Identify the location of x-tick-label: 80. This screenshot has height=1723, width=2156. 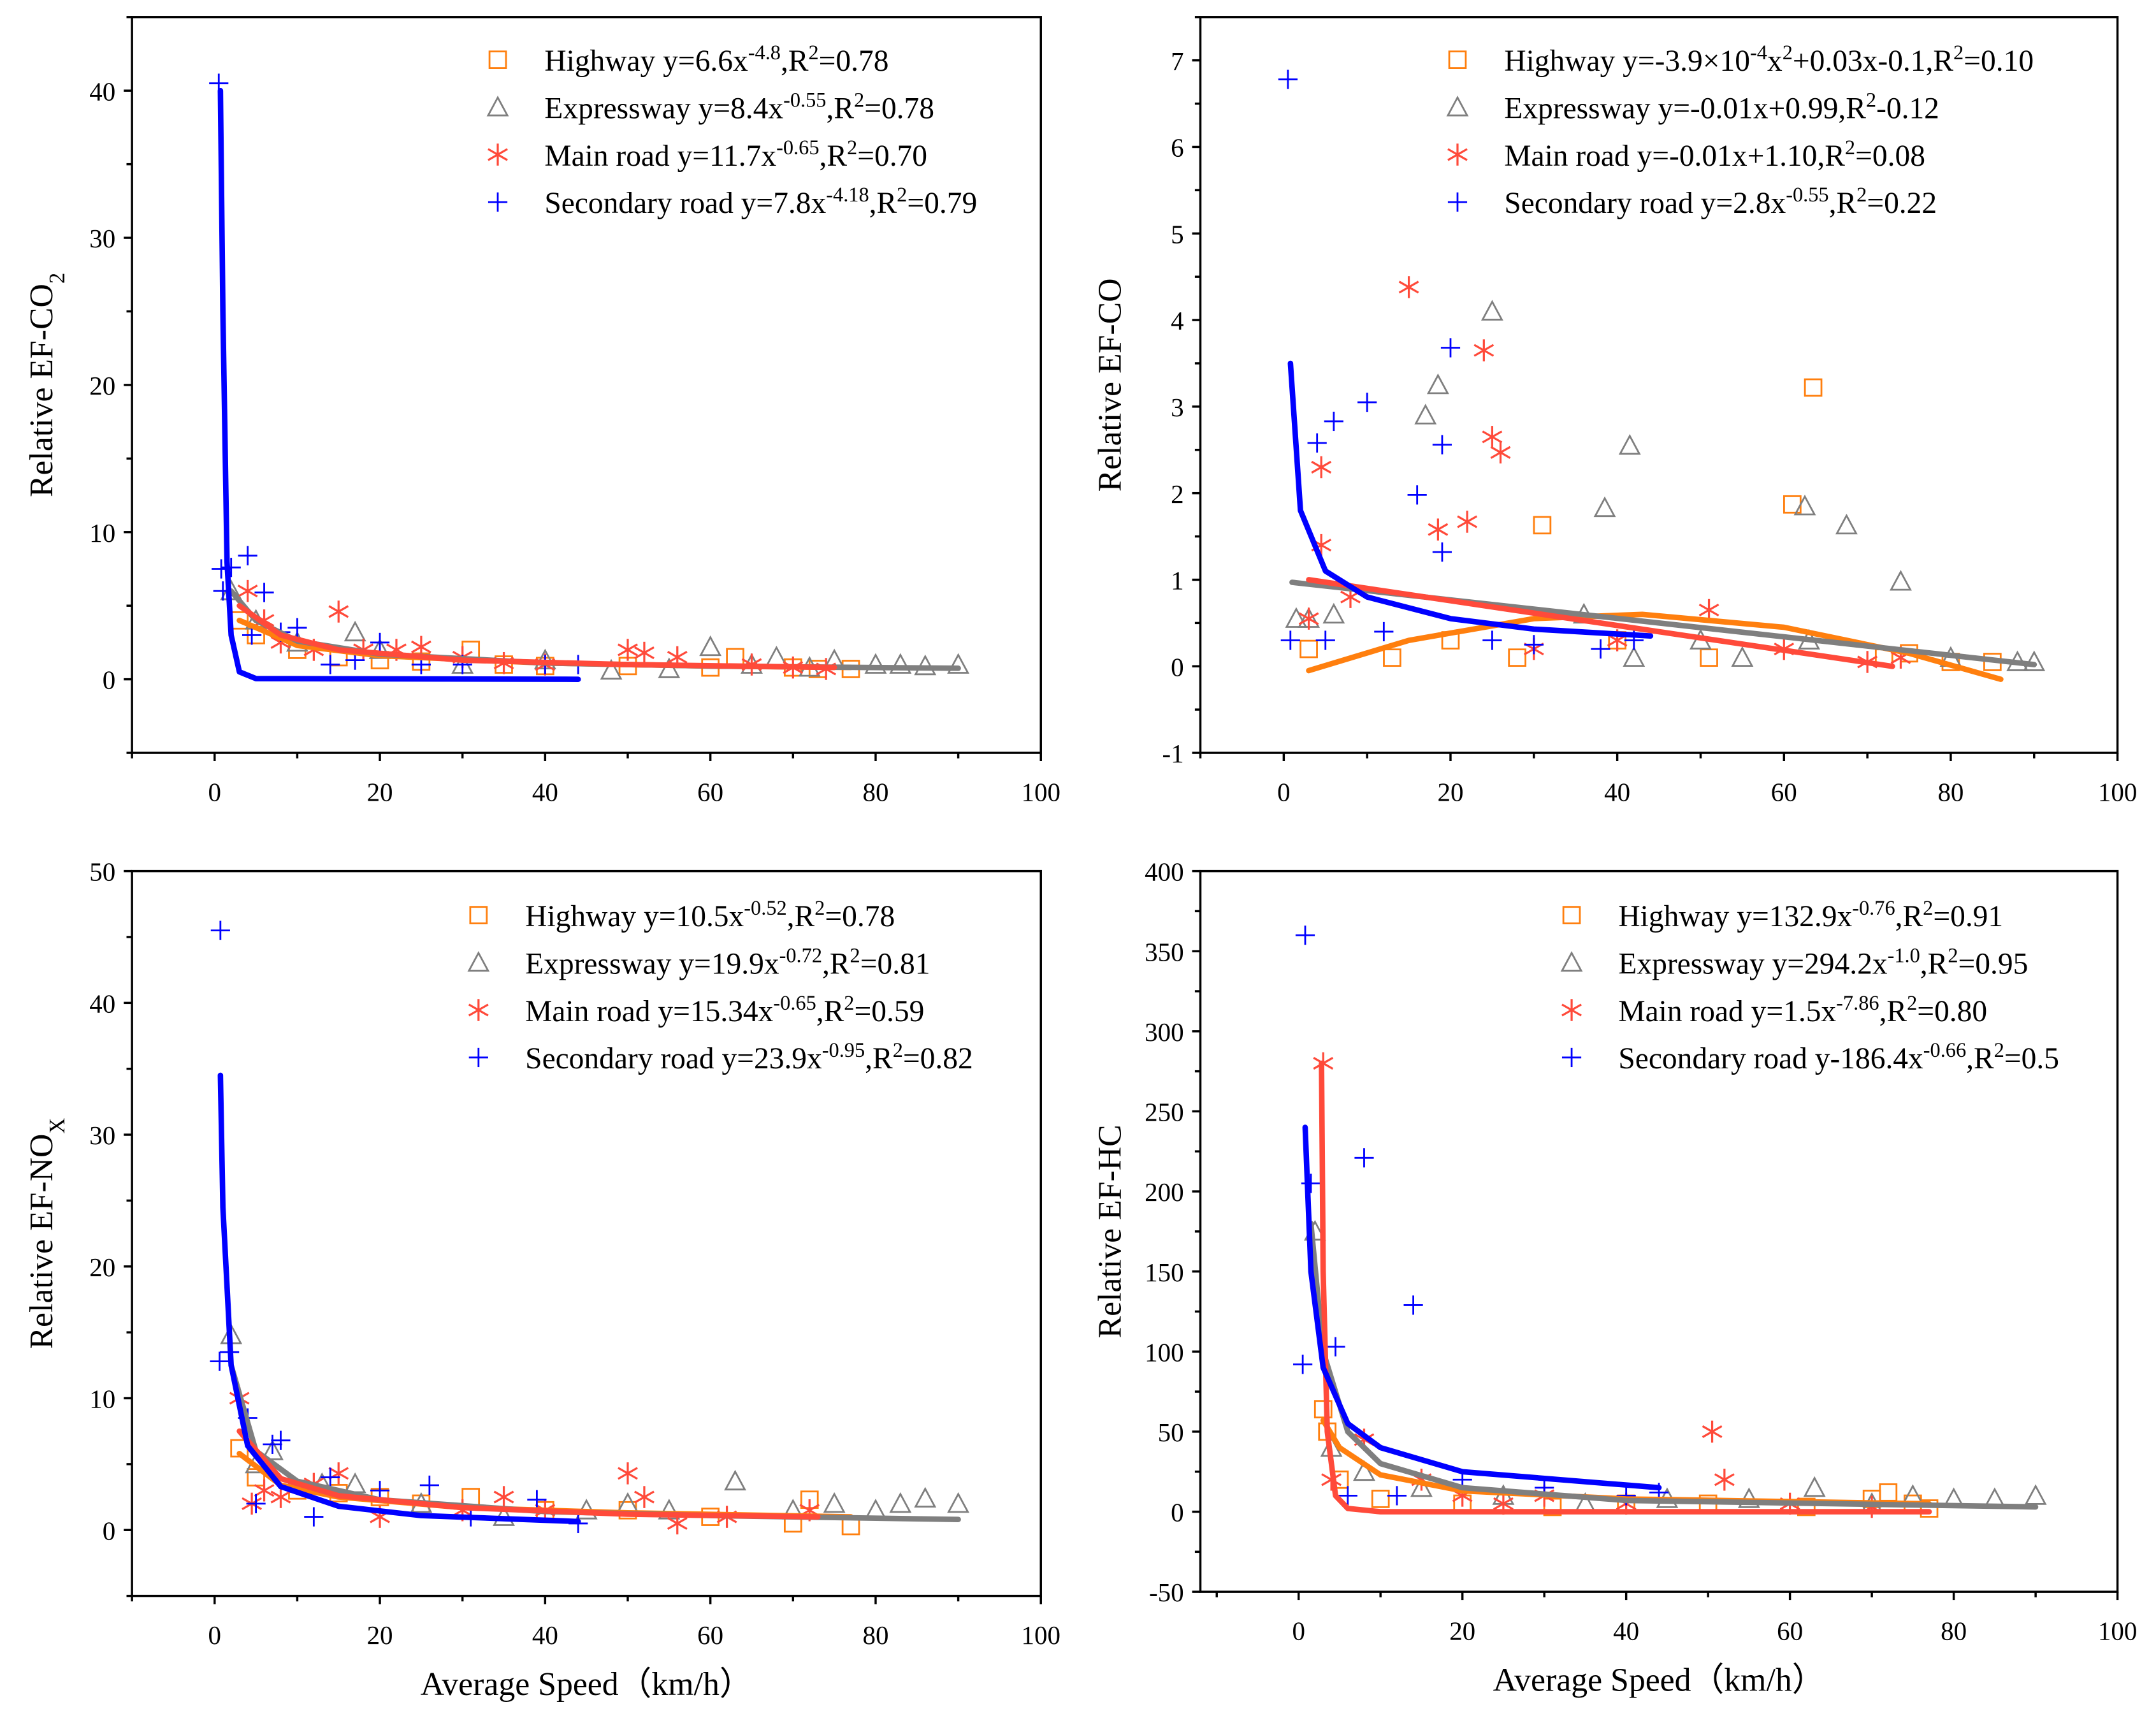
(875, 792).